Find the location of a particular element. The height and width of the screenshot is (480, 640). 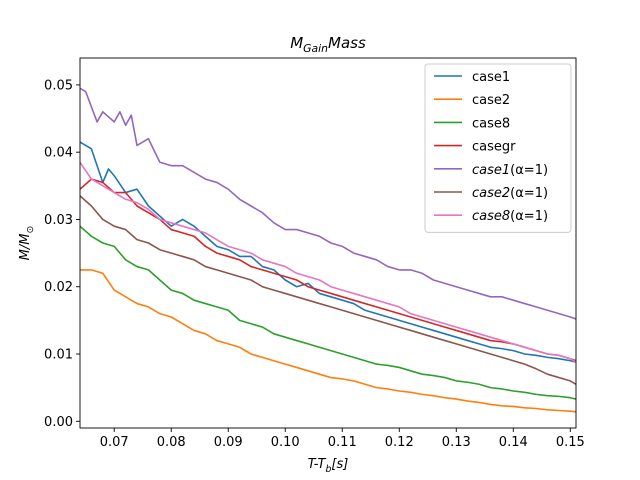

legend-entry-label: casegr is located at coordinates (494, 147).